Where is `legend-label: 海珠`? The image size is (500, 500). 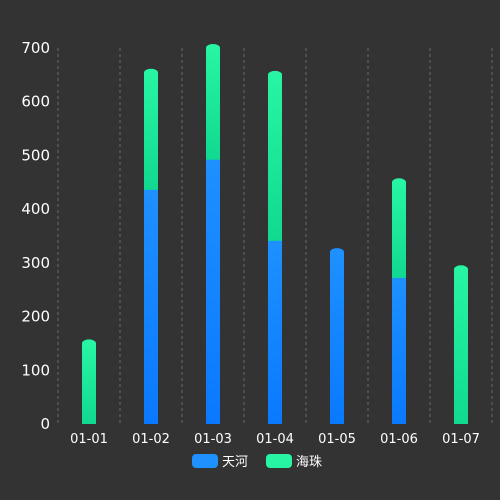
legend-label: 海珠 is located at coordinates (309, 462).